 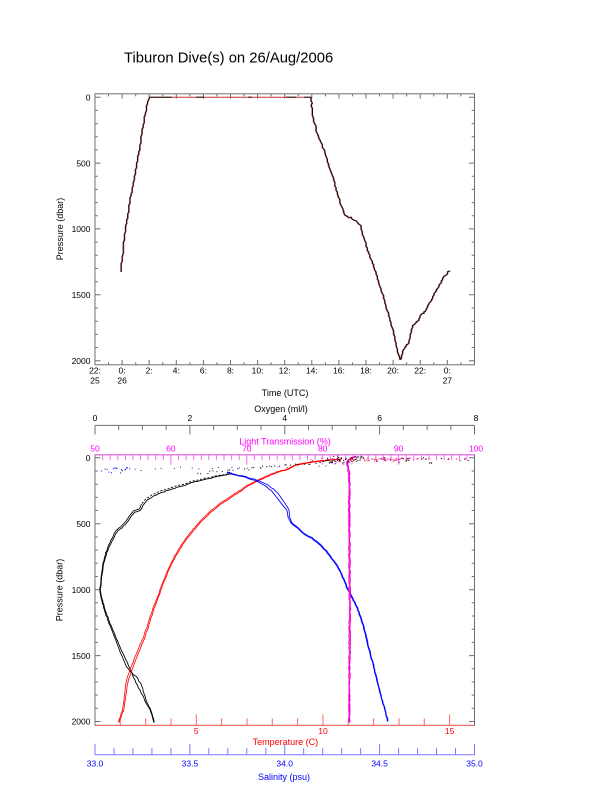 I want to click on svg-text: 4:, so click(x=176, y=371).